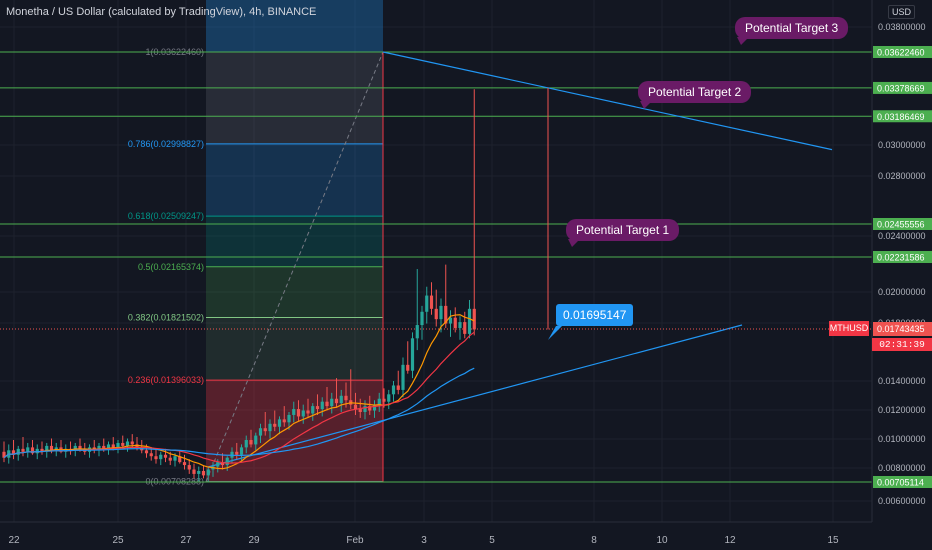 The height and width of the screenshot is (550, 932). Describe the element at coordinates (14, 540) in the screenshot. I see `time-tick-label: 22` at that location.